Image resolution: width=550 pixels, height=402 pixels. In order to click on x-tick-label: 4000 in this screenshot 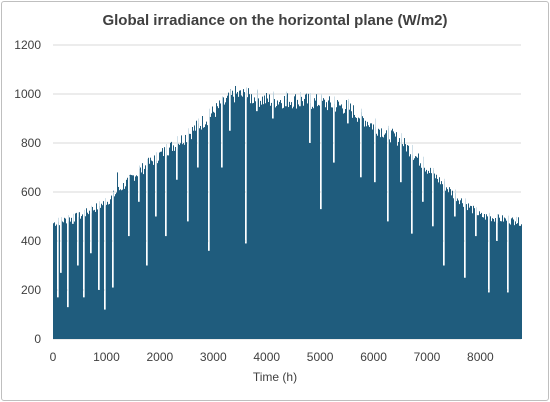, I will do `click(266, 357)`.